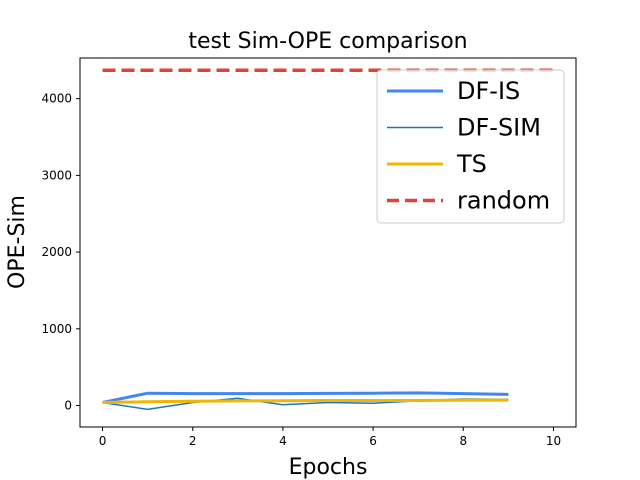 Image resolution: width=640 pixels, height=480 pixels. I want to click on chart-title: test Sim-OPE comparison, so click(327, 41).